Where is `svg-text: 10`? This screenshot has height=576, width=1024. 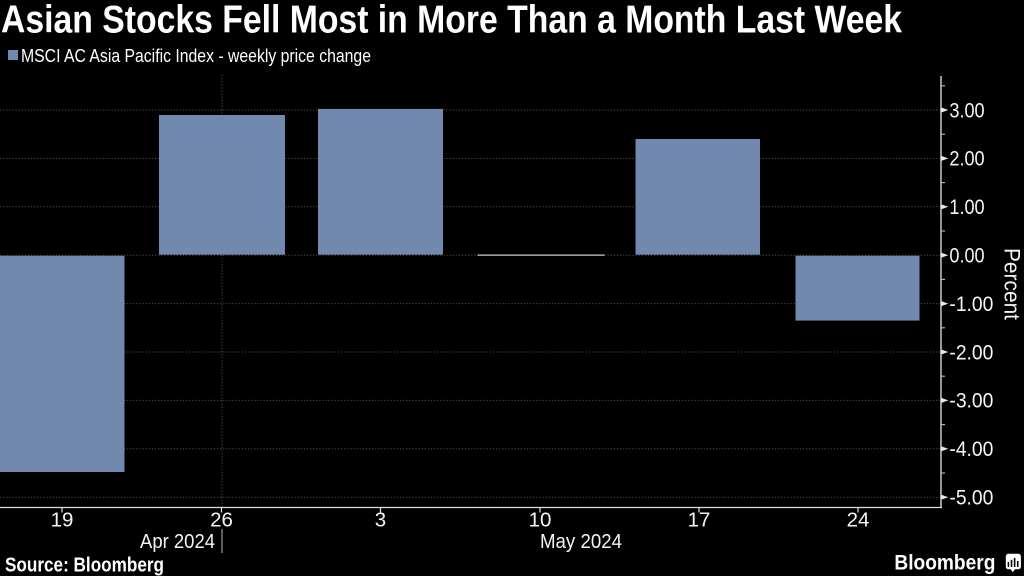 svg-text: 10 is located at coordinates (540, 520).